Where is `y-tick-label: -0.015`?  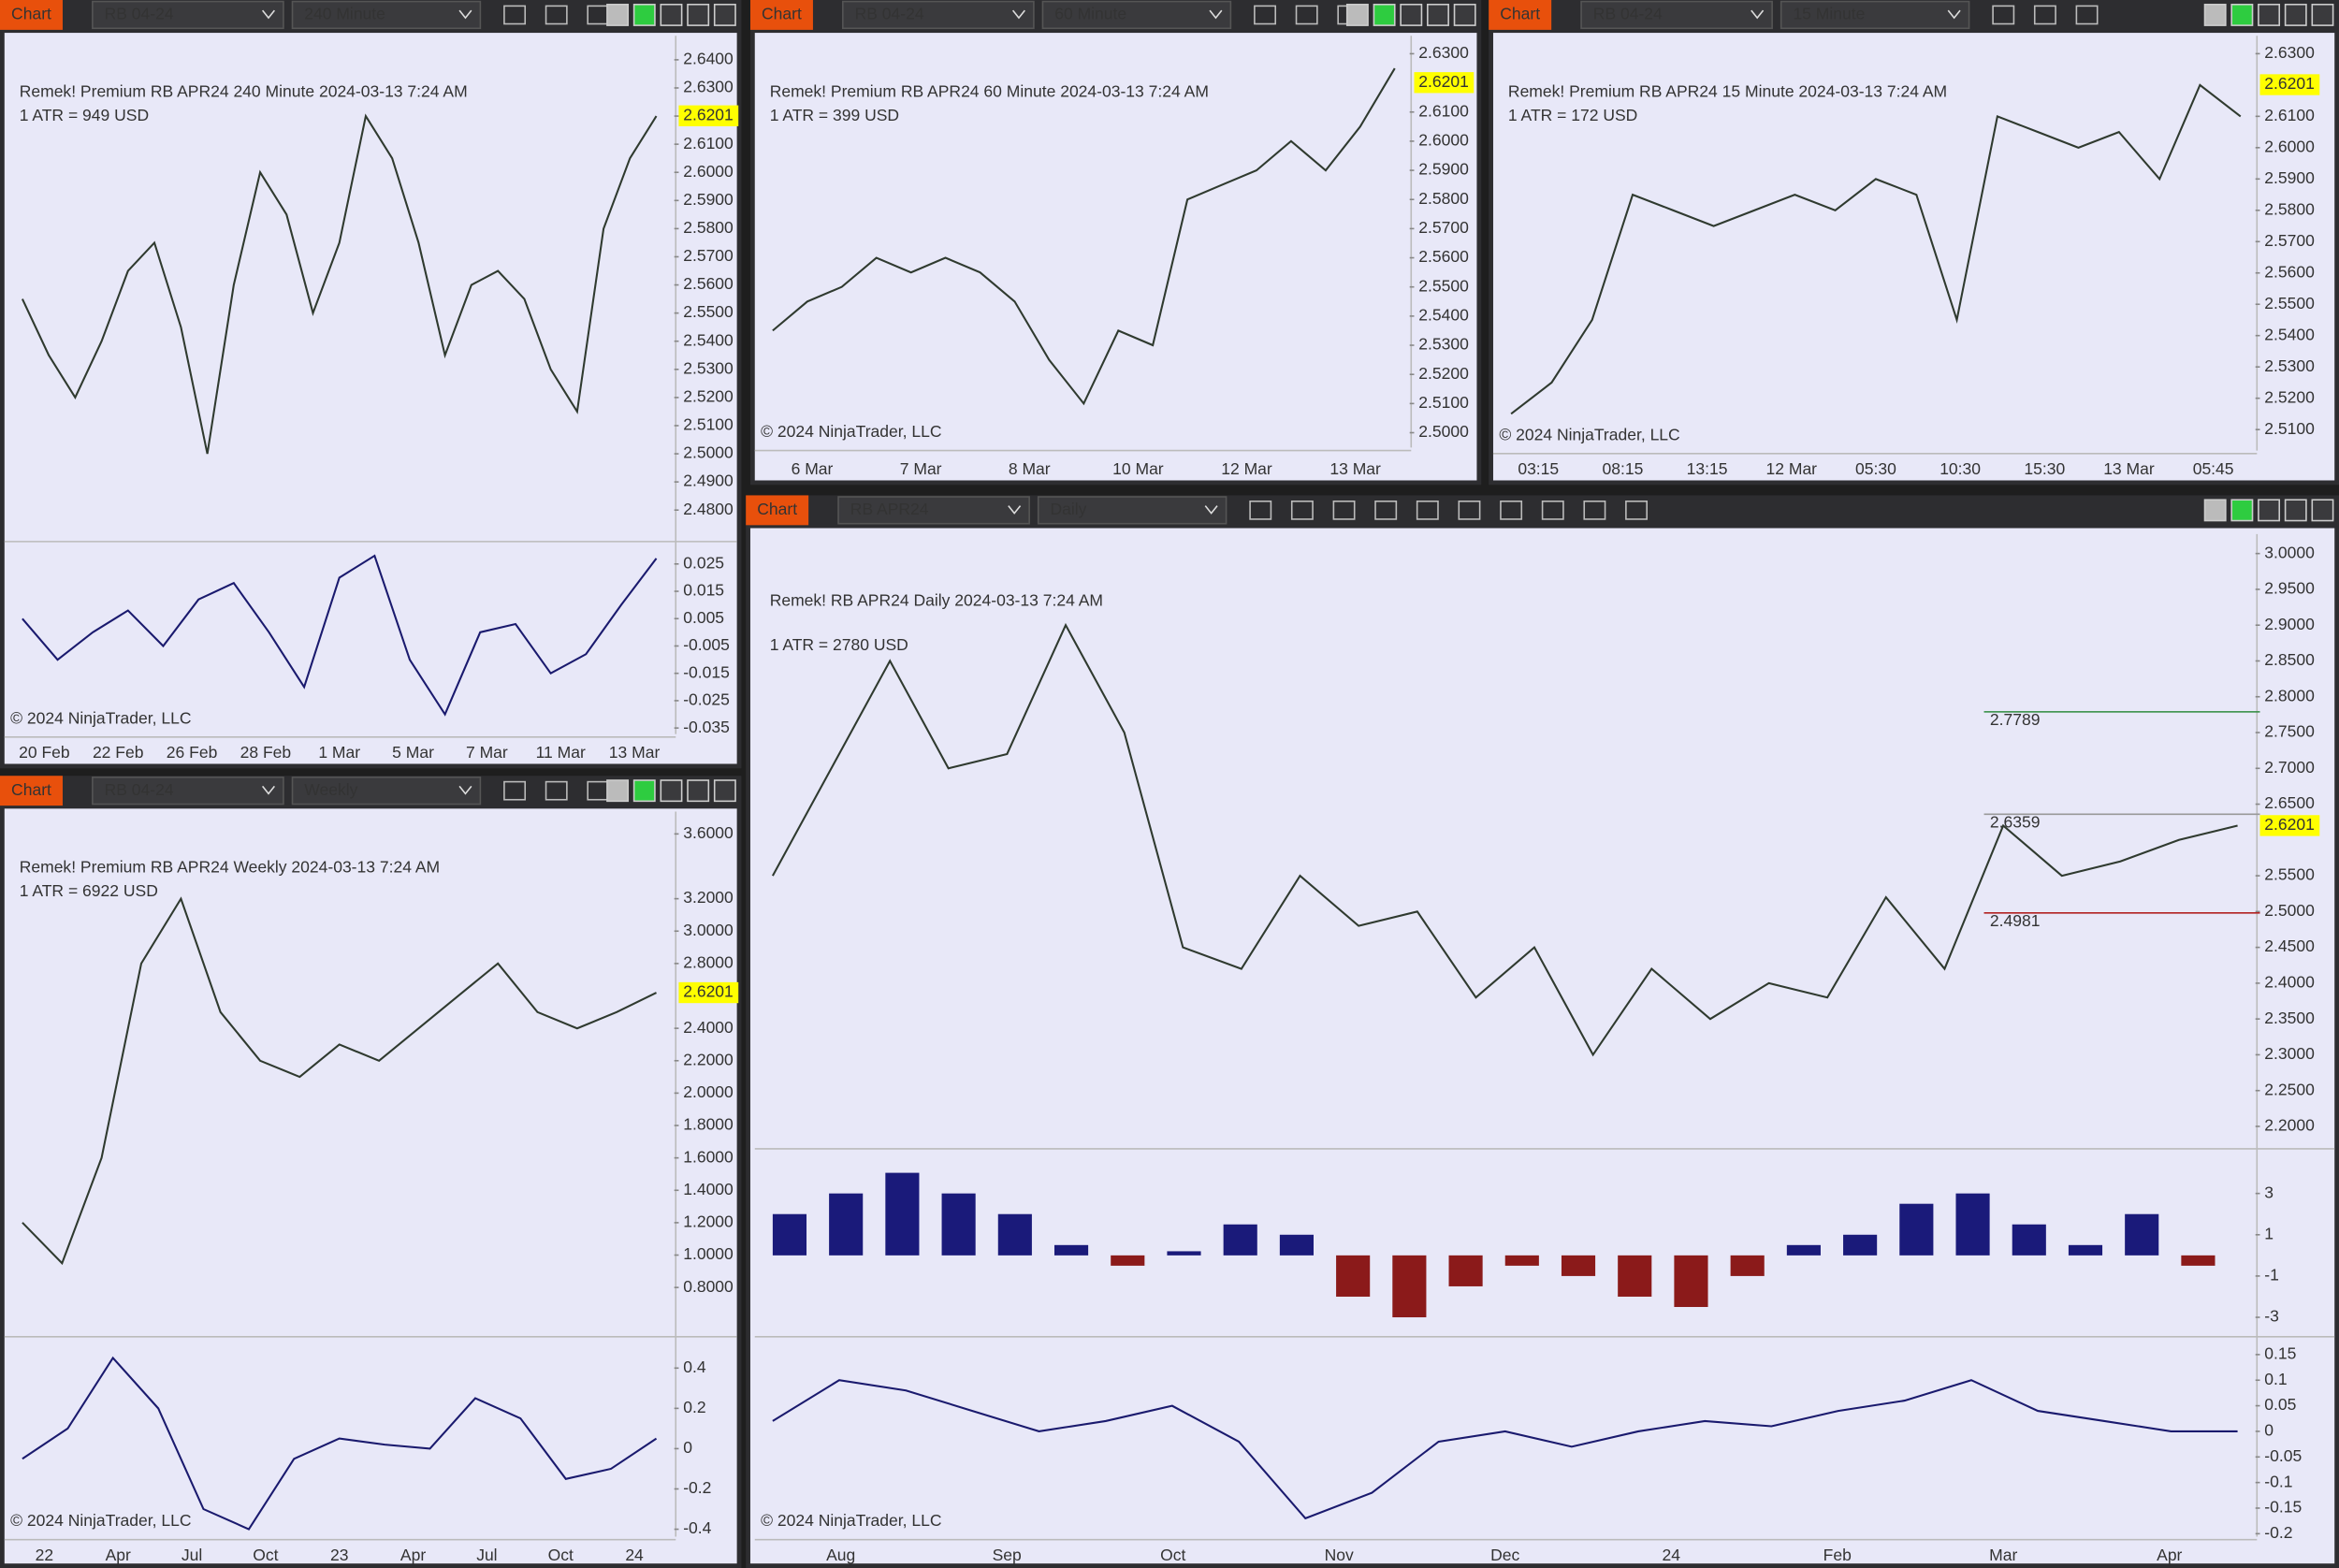 y-tick-label: -0.015 is located at coordinates (706, 671).